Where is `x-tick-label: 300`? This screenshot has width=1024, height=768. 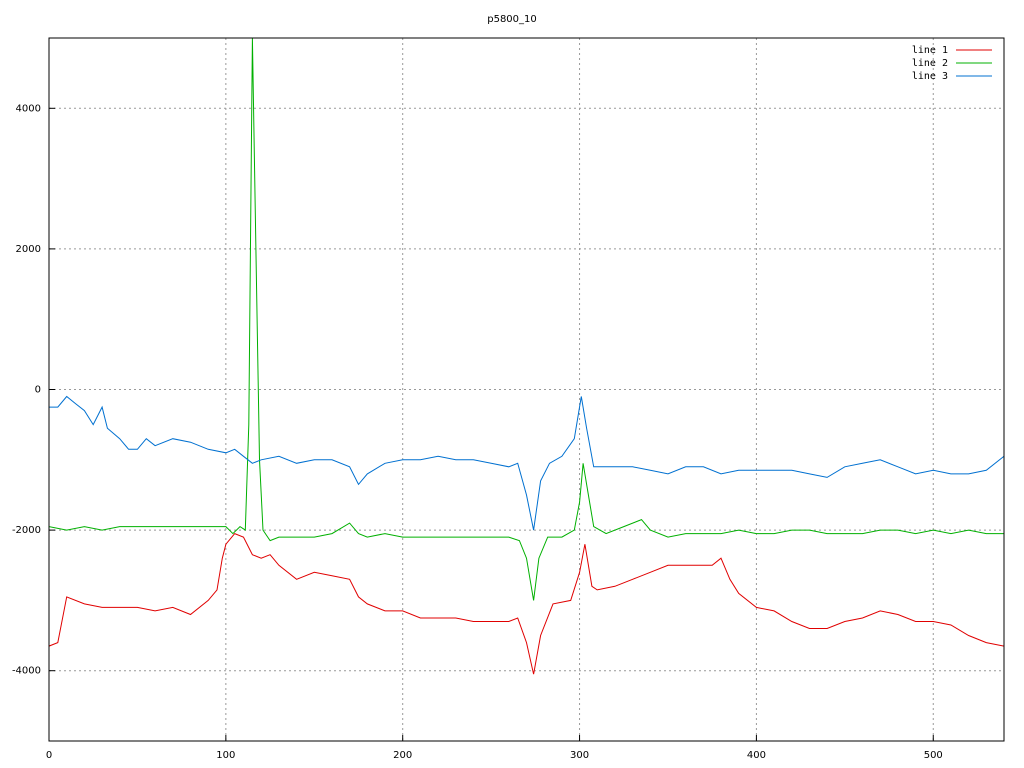 x-tick-label: 300 is located at coordinates (579, 755).